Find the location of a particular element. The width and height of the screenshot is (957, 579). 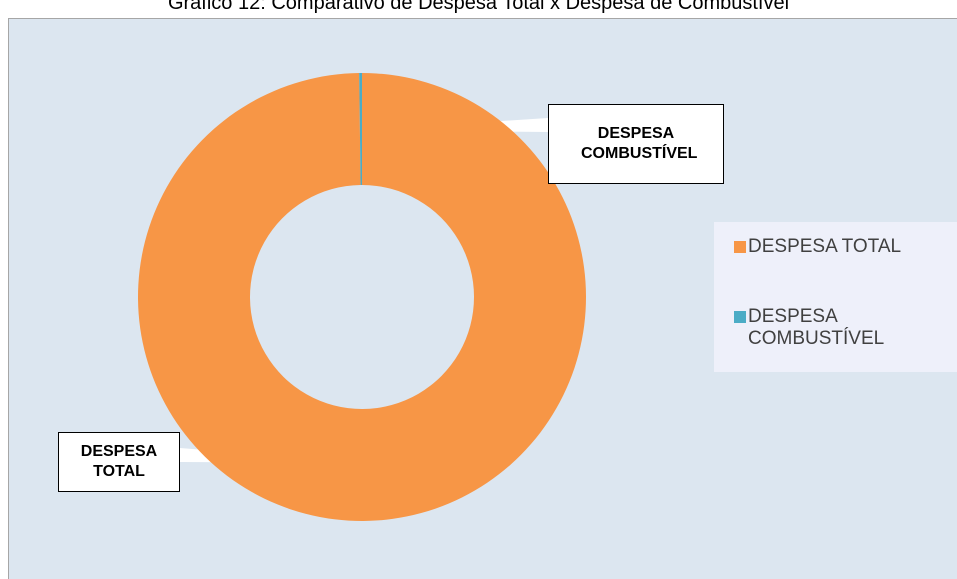

data-label: DESPESA COMBUSTÍVEL is located at coordinates (636, 144).